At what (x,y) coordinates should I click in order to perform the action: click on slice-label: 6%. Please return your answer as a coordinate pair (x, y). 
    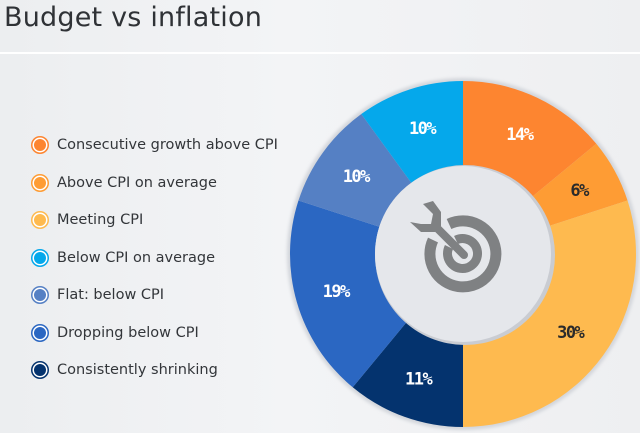
    Looking at the image, I should click on (580, 191).